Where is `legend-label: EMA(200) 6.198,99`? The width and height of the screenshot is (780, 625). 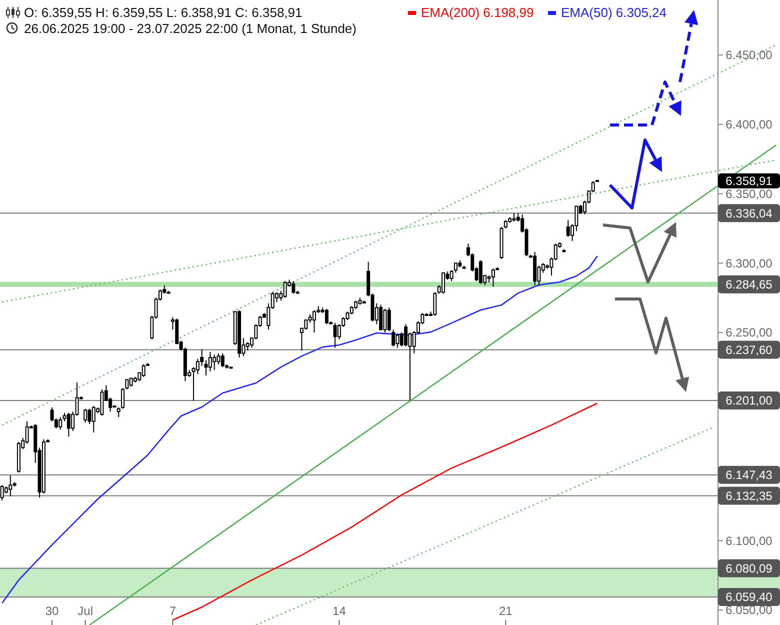 legend-label: EMA(200) 6.198,99 is located at coordinates (477, 12).